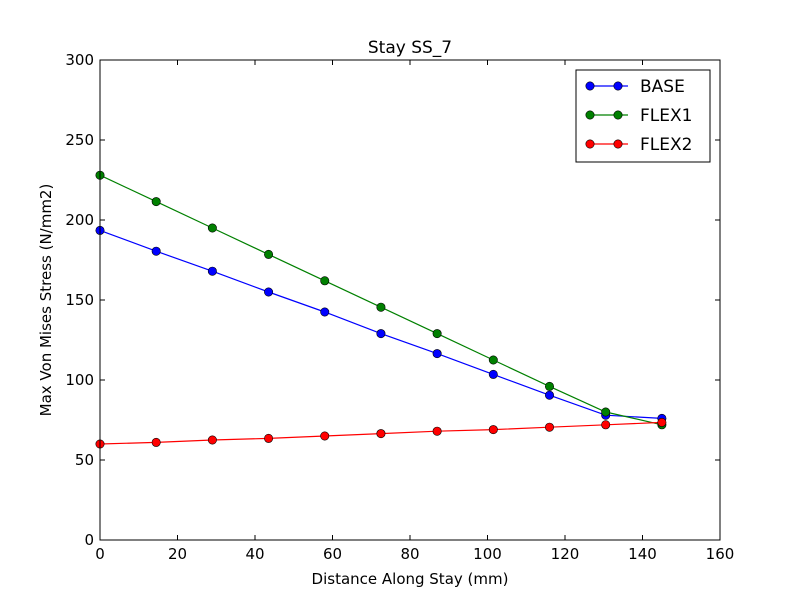 This screenshot has width=800, height=600. I want to click on y-tick-label: 300, so click(79, 60).